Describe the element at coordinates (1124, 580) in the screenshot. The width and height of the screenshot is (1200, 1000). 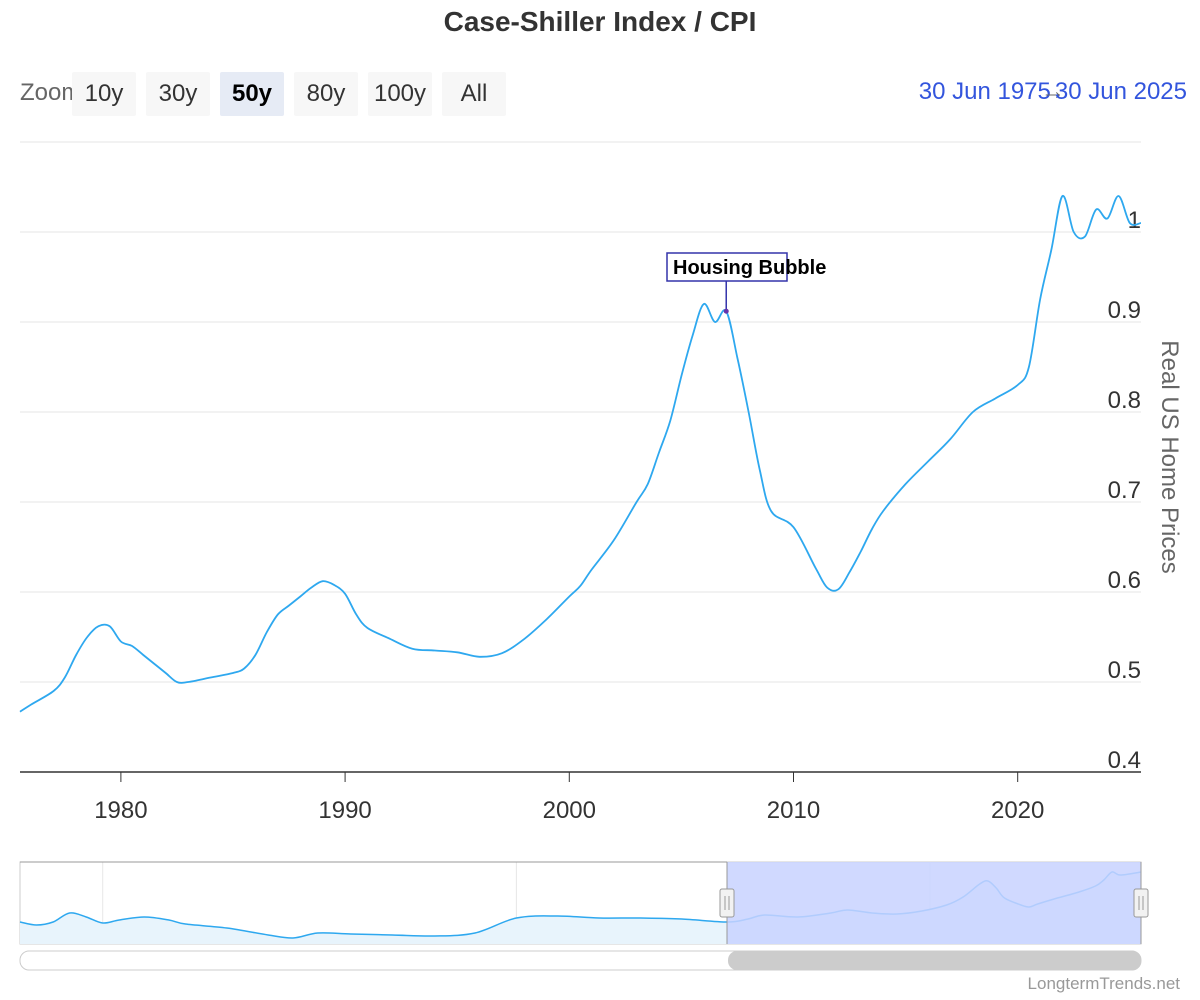
I see `y-tick-label: 0.6` at that location.